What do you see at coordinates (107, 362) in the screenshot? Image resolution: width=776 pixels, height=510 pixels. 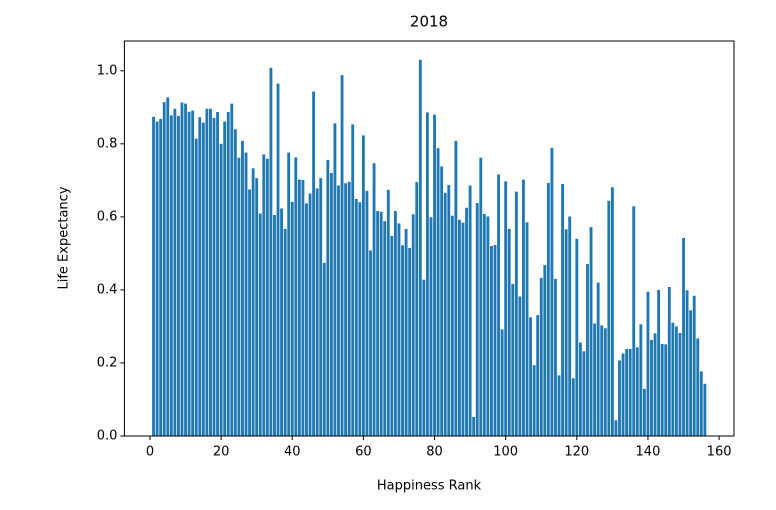 I see `y-tick-label: 0.2` at bounding box center [107, 362].